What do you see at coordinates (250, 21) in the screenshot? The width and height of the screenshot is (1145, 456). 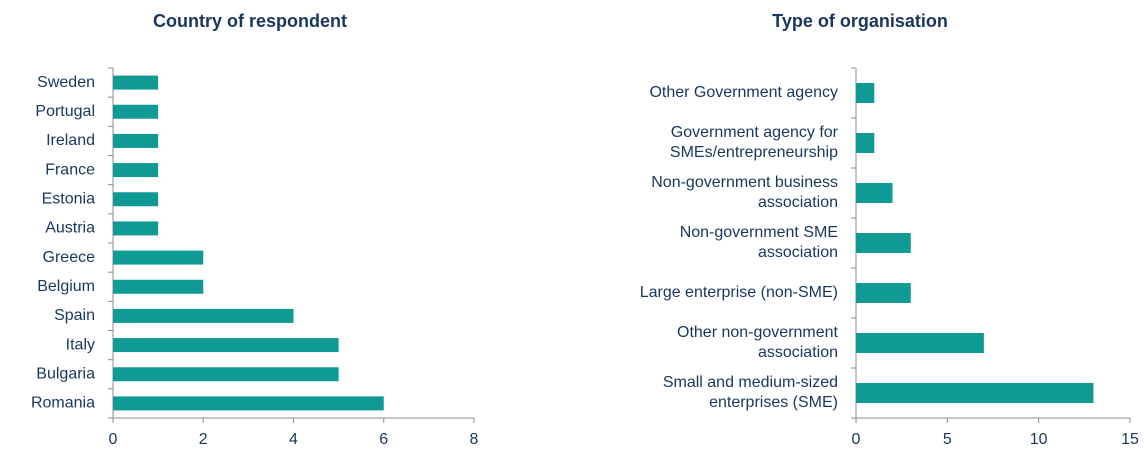 I see `chart-title: Country of respondent` at bounding box center [250, 21].